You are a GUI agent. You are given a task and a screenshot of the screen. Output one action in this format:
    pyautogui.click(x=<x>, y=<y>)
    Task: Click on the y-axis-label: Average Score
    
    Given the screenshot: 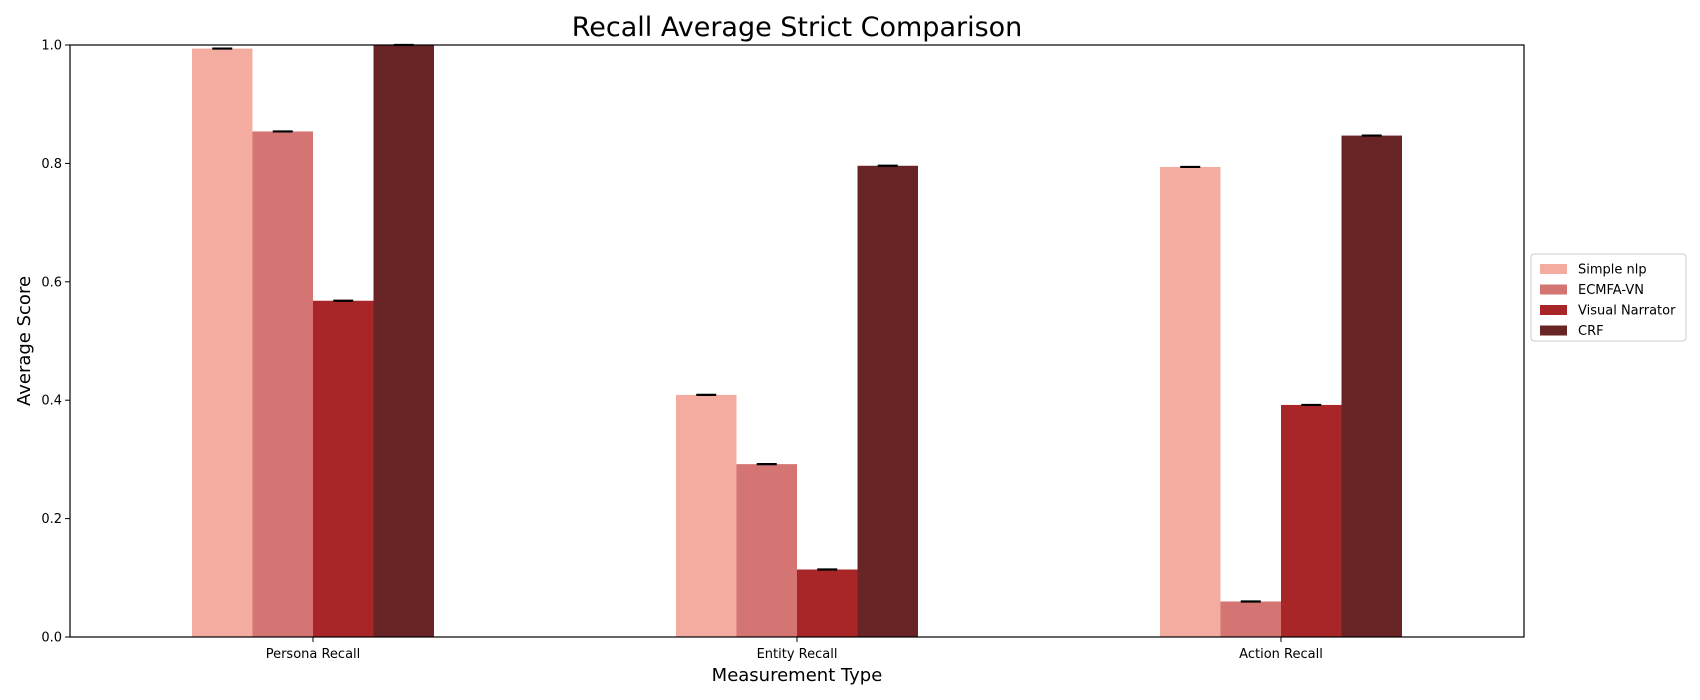 What is the action you would take?
    pyautogui.click(x=24, y=341)
    